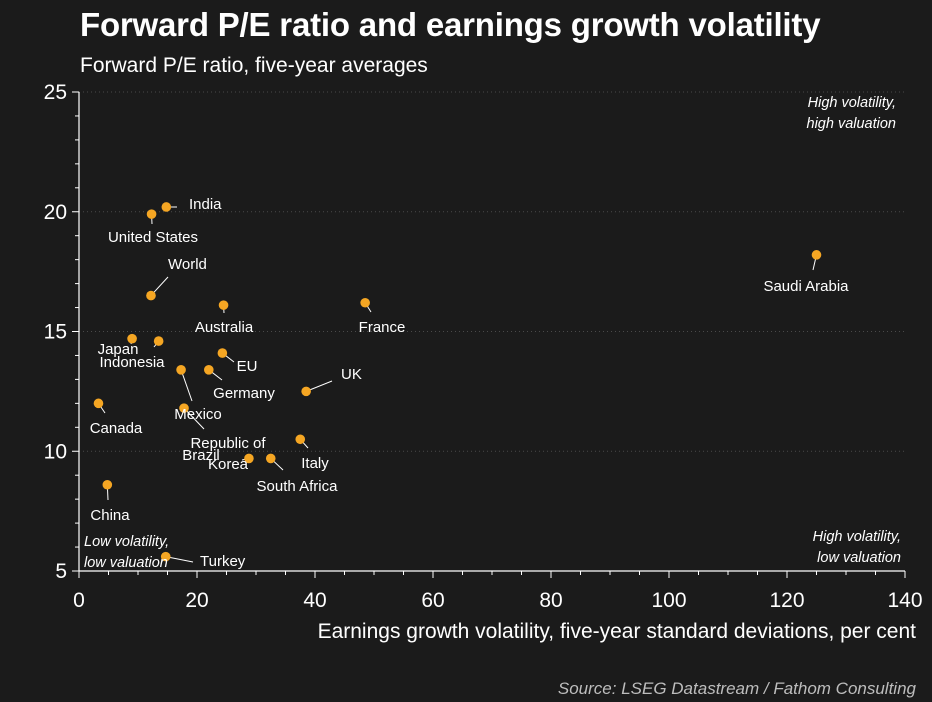 Image resolution: width=932 pixels, height=702 pixels. I want to click on x-tick-label: 0, so click(79, 600).